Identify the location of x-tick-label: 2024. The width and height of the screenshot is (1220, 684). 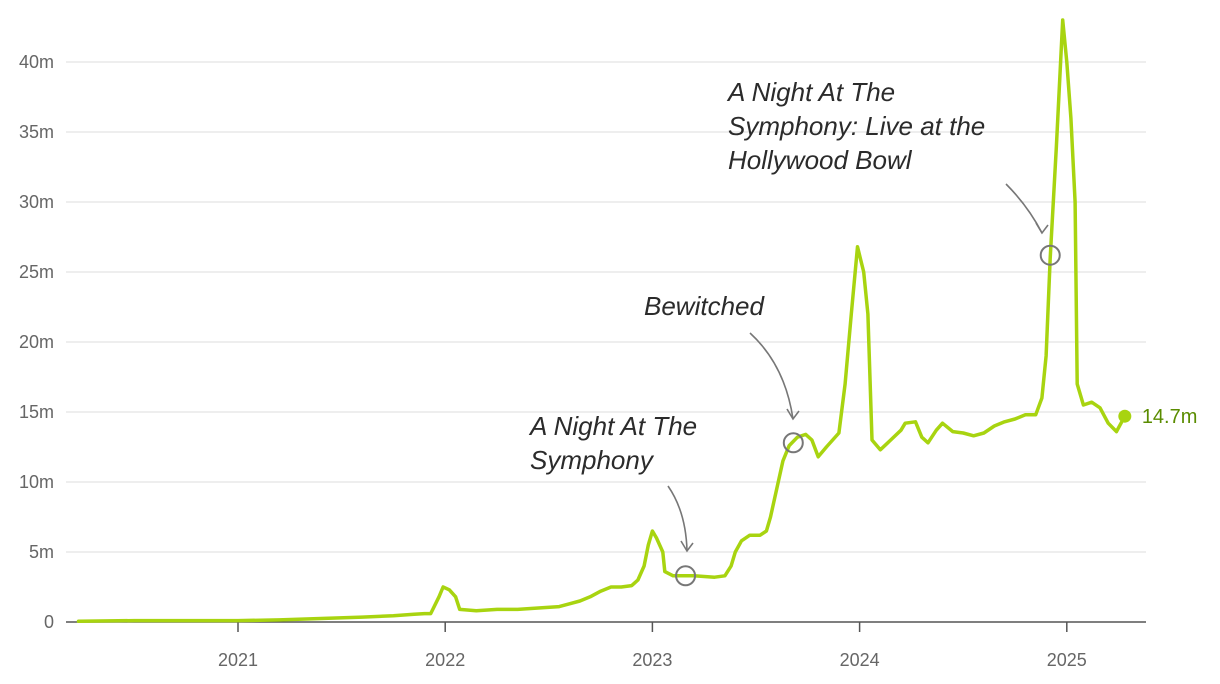
(860, 660).